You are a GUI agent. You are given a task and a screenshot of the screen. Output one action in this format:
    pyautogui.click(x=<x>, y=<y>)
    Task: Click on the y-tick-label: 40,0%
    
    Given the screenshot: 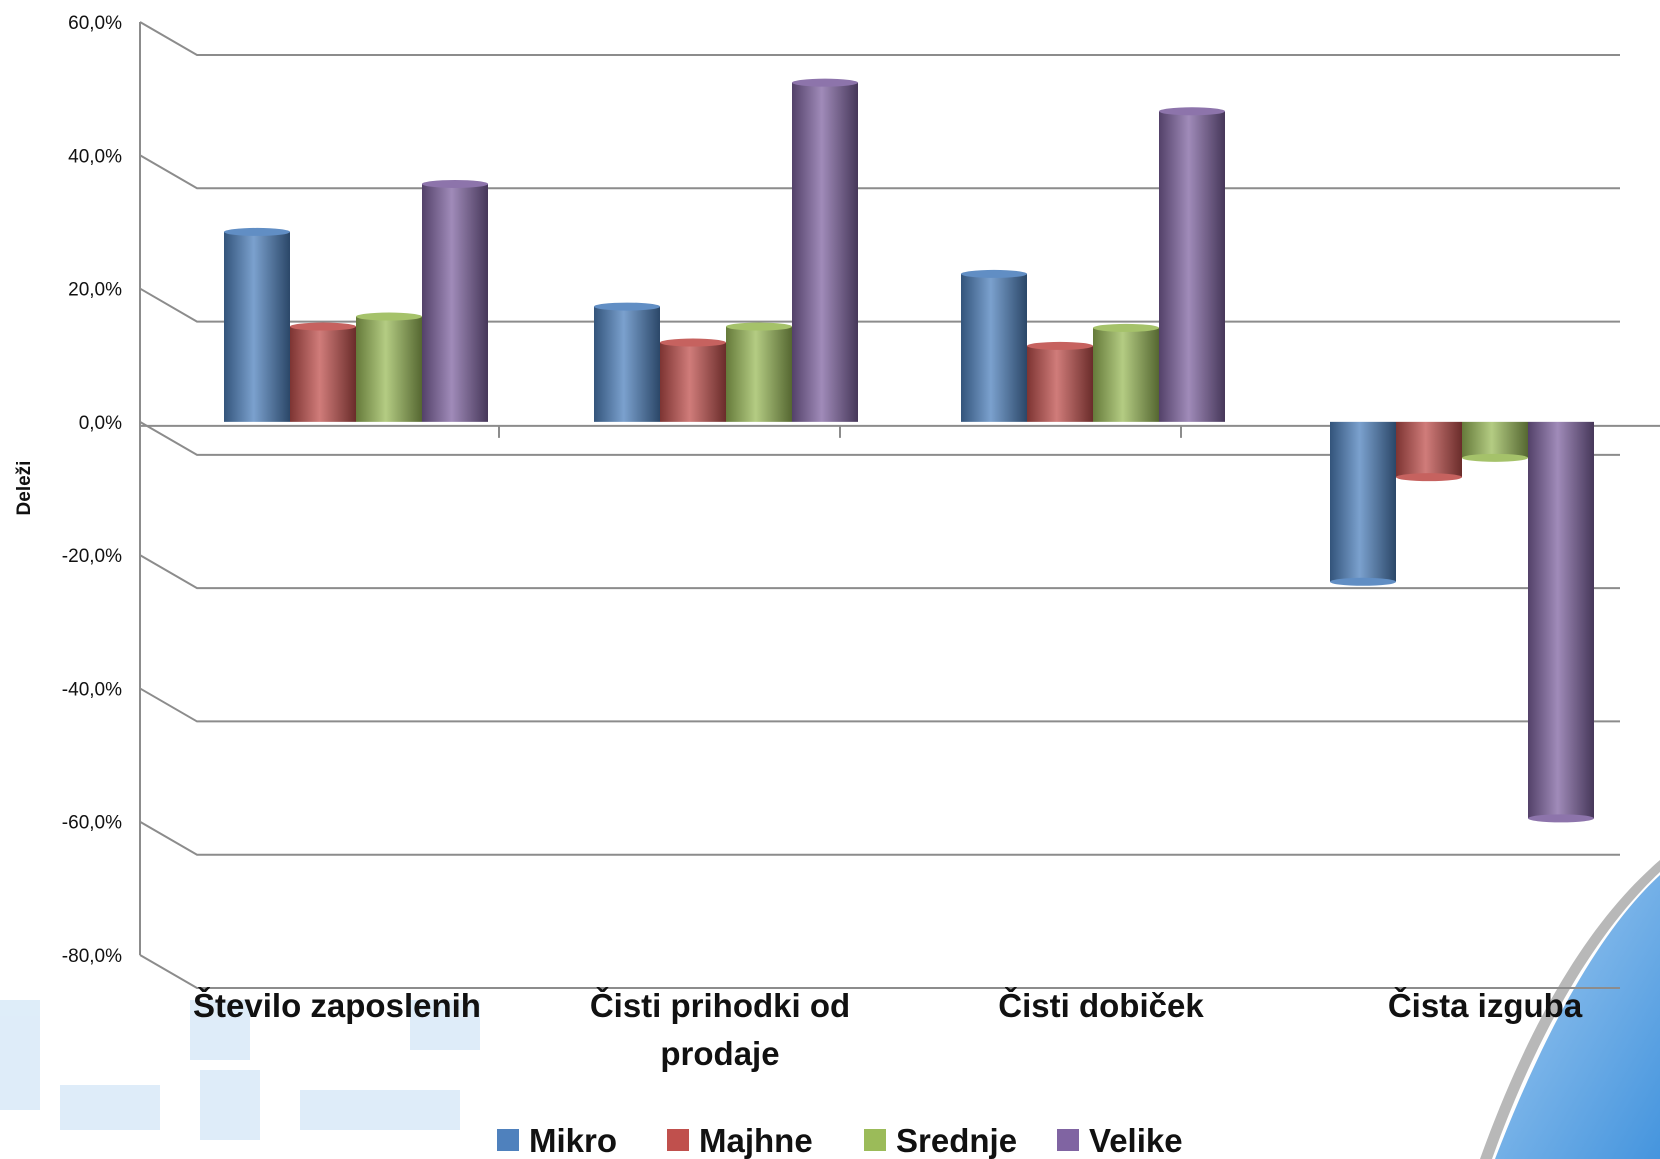 What is the action you would take?
    pyautogui.click(x=95, y=156)
    